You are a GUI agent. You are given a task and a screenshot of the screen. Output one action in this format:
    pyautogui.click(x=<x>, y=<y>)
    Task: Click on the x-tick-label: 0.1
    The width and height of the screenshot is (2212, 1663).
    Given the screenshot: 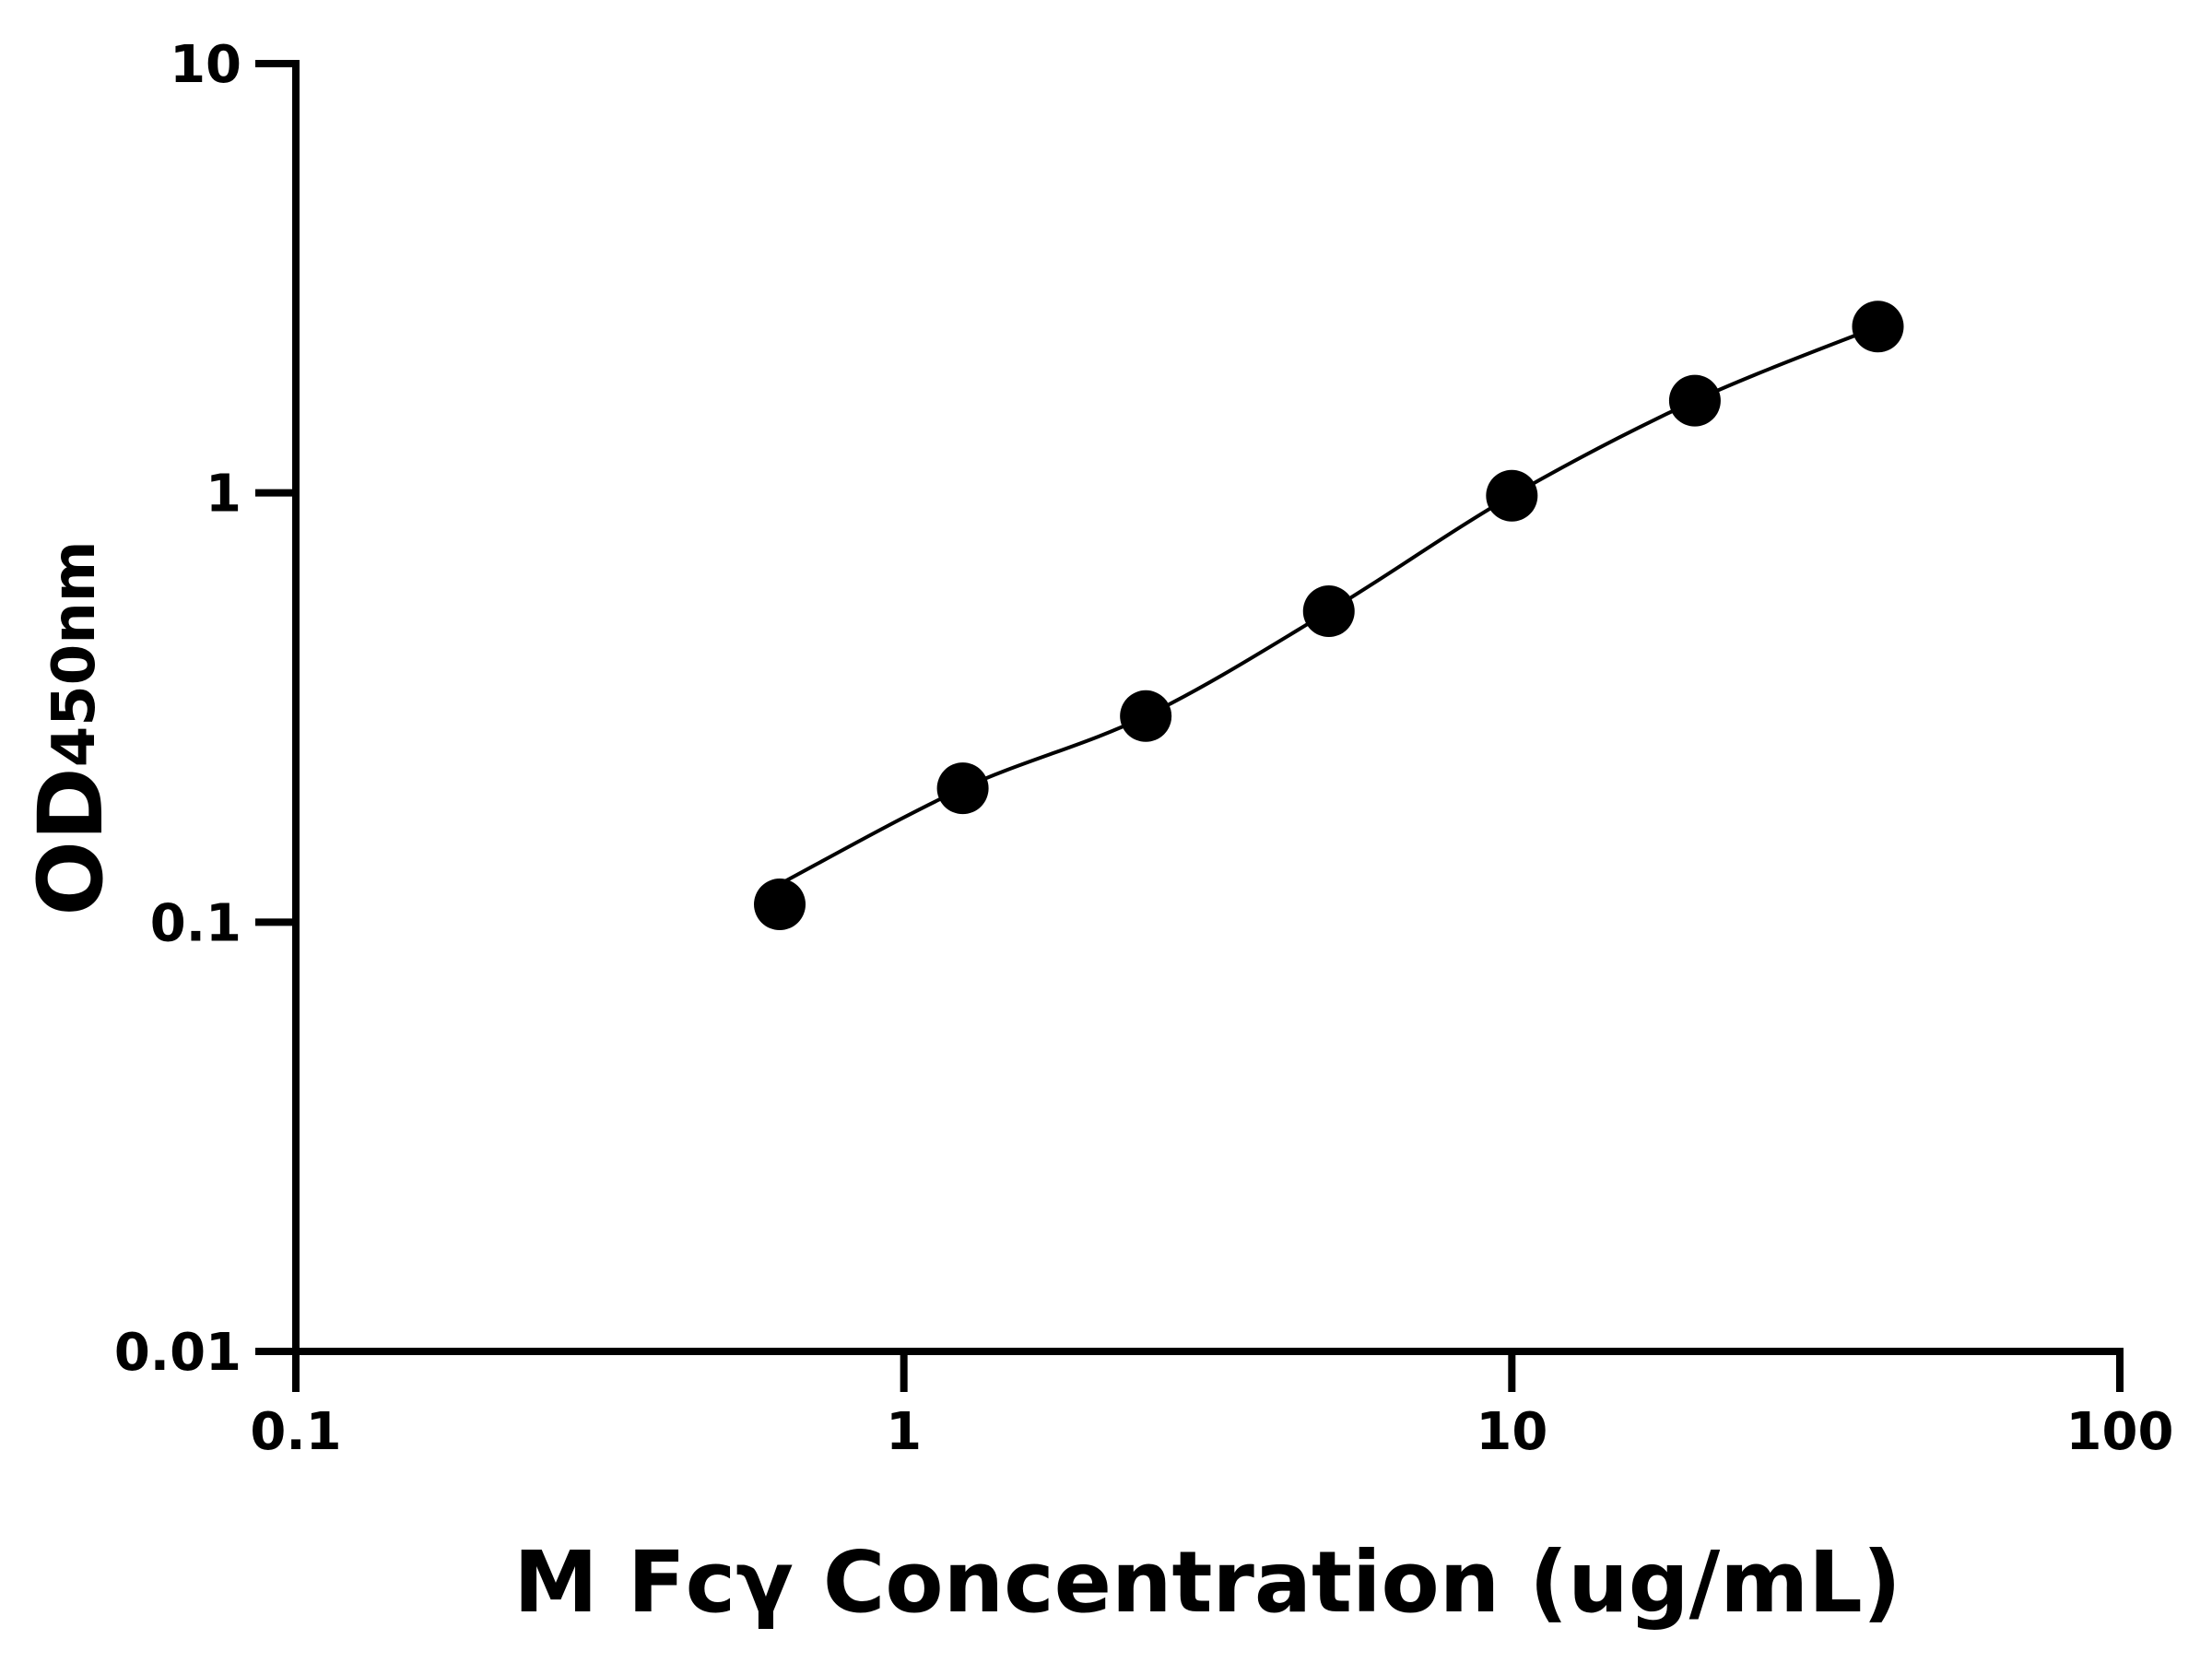 What is the action you would take?
    pyautogui.click(x=295, y=1432)
    